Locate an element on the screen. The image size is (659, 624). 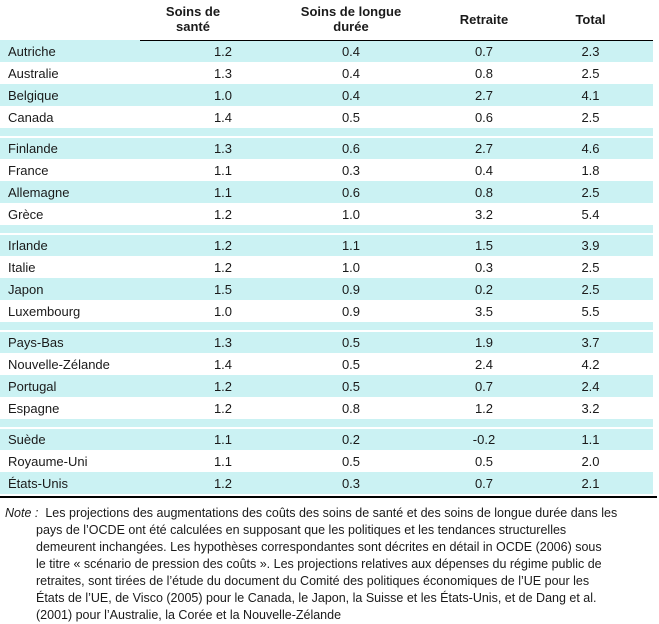
country-cell: Grèce is located at coordinates (26, 214).